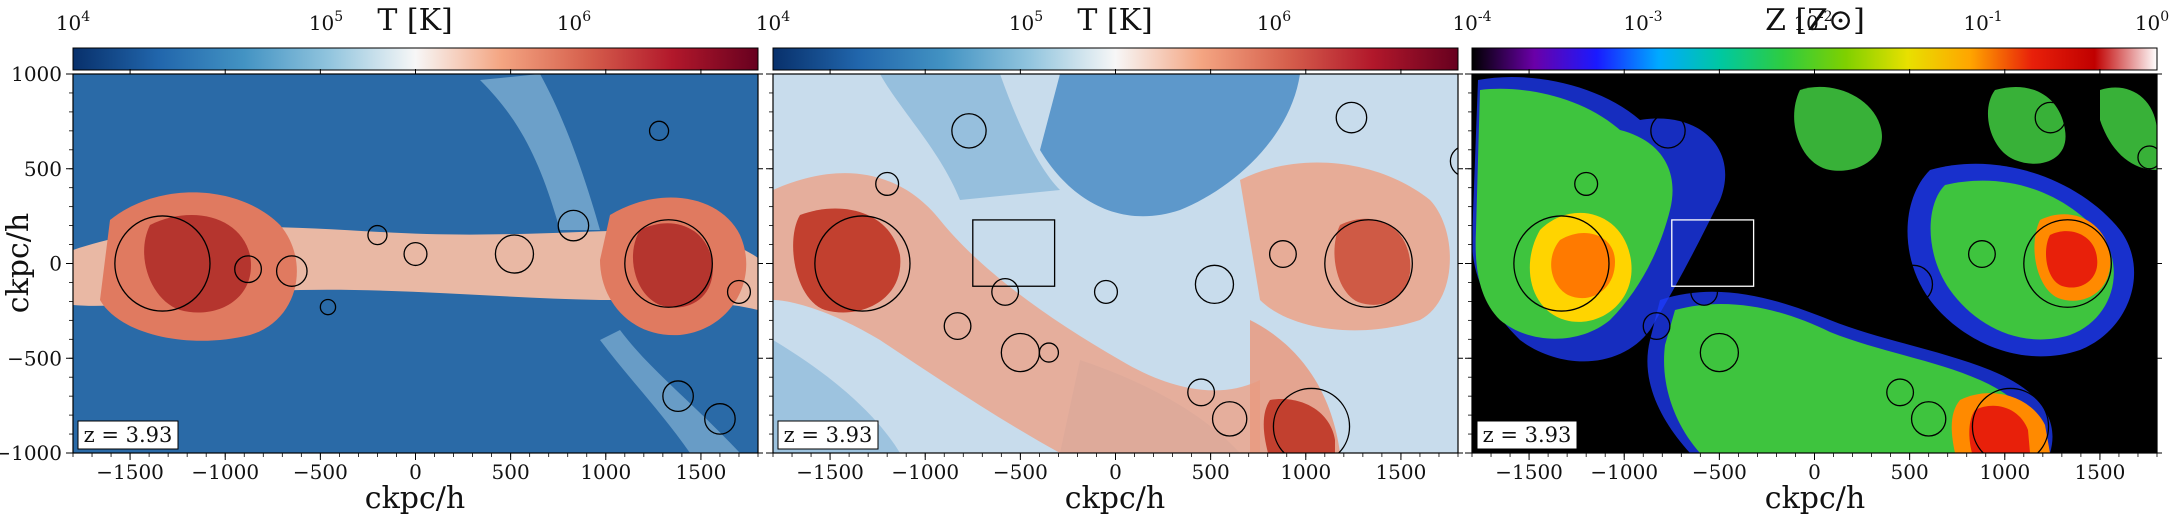 This screenshot has width=2170, height=518. What do you see at coordinates (574, 22) in the screenshot?
I see `colorbar-1-tick: 10⁶` at bounding box center [574, 22].